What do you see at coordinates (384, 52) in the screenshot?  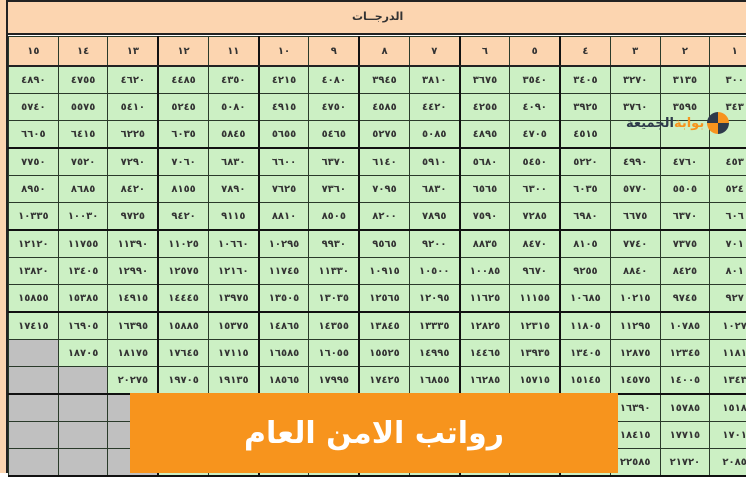 I see `grade-header-cell: ٨` at bounding box center [384, 52].